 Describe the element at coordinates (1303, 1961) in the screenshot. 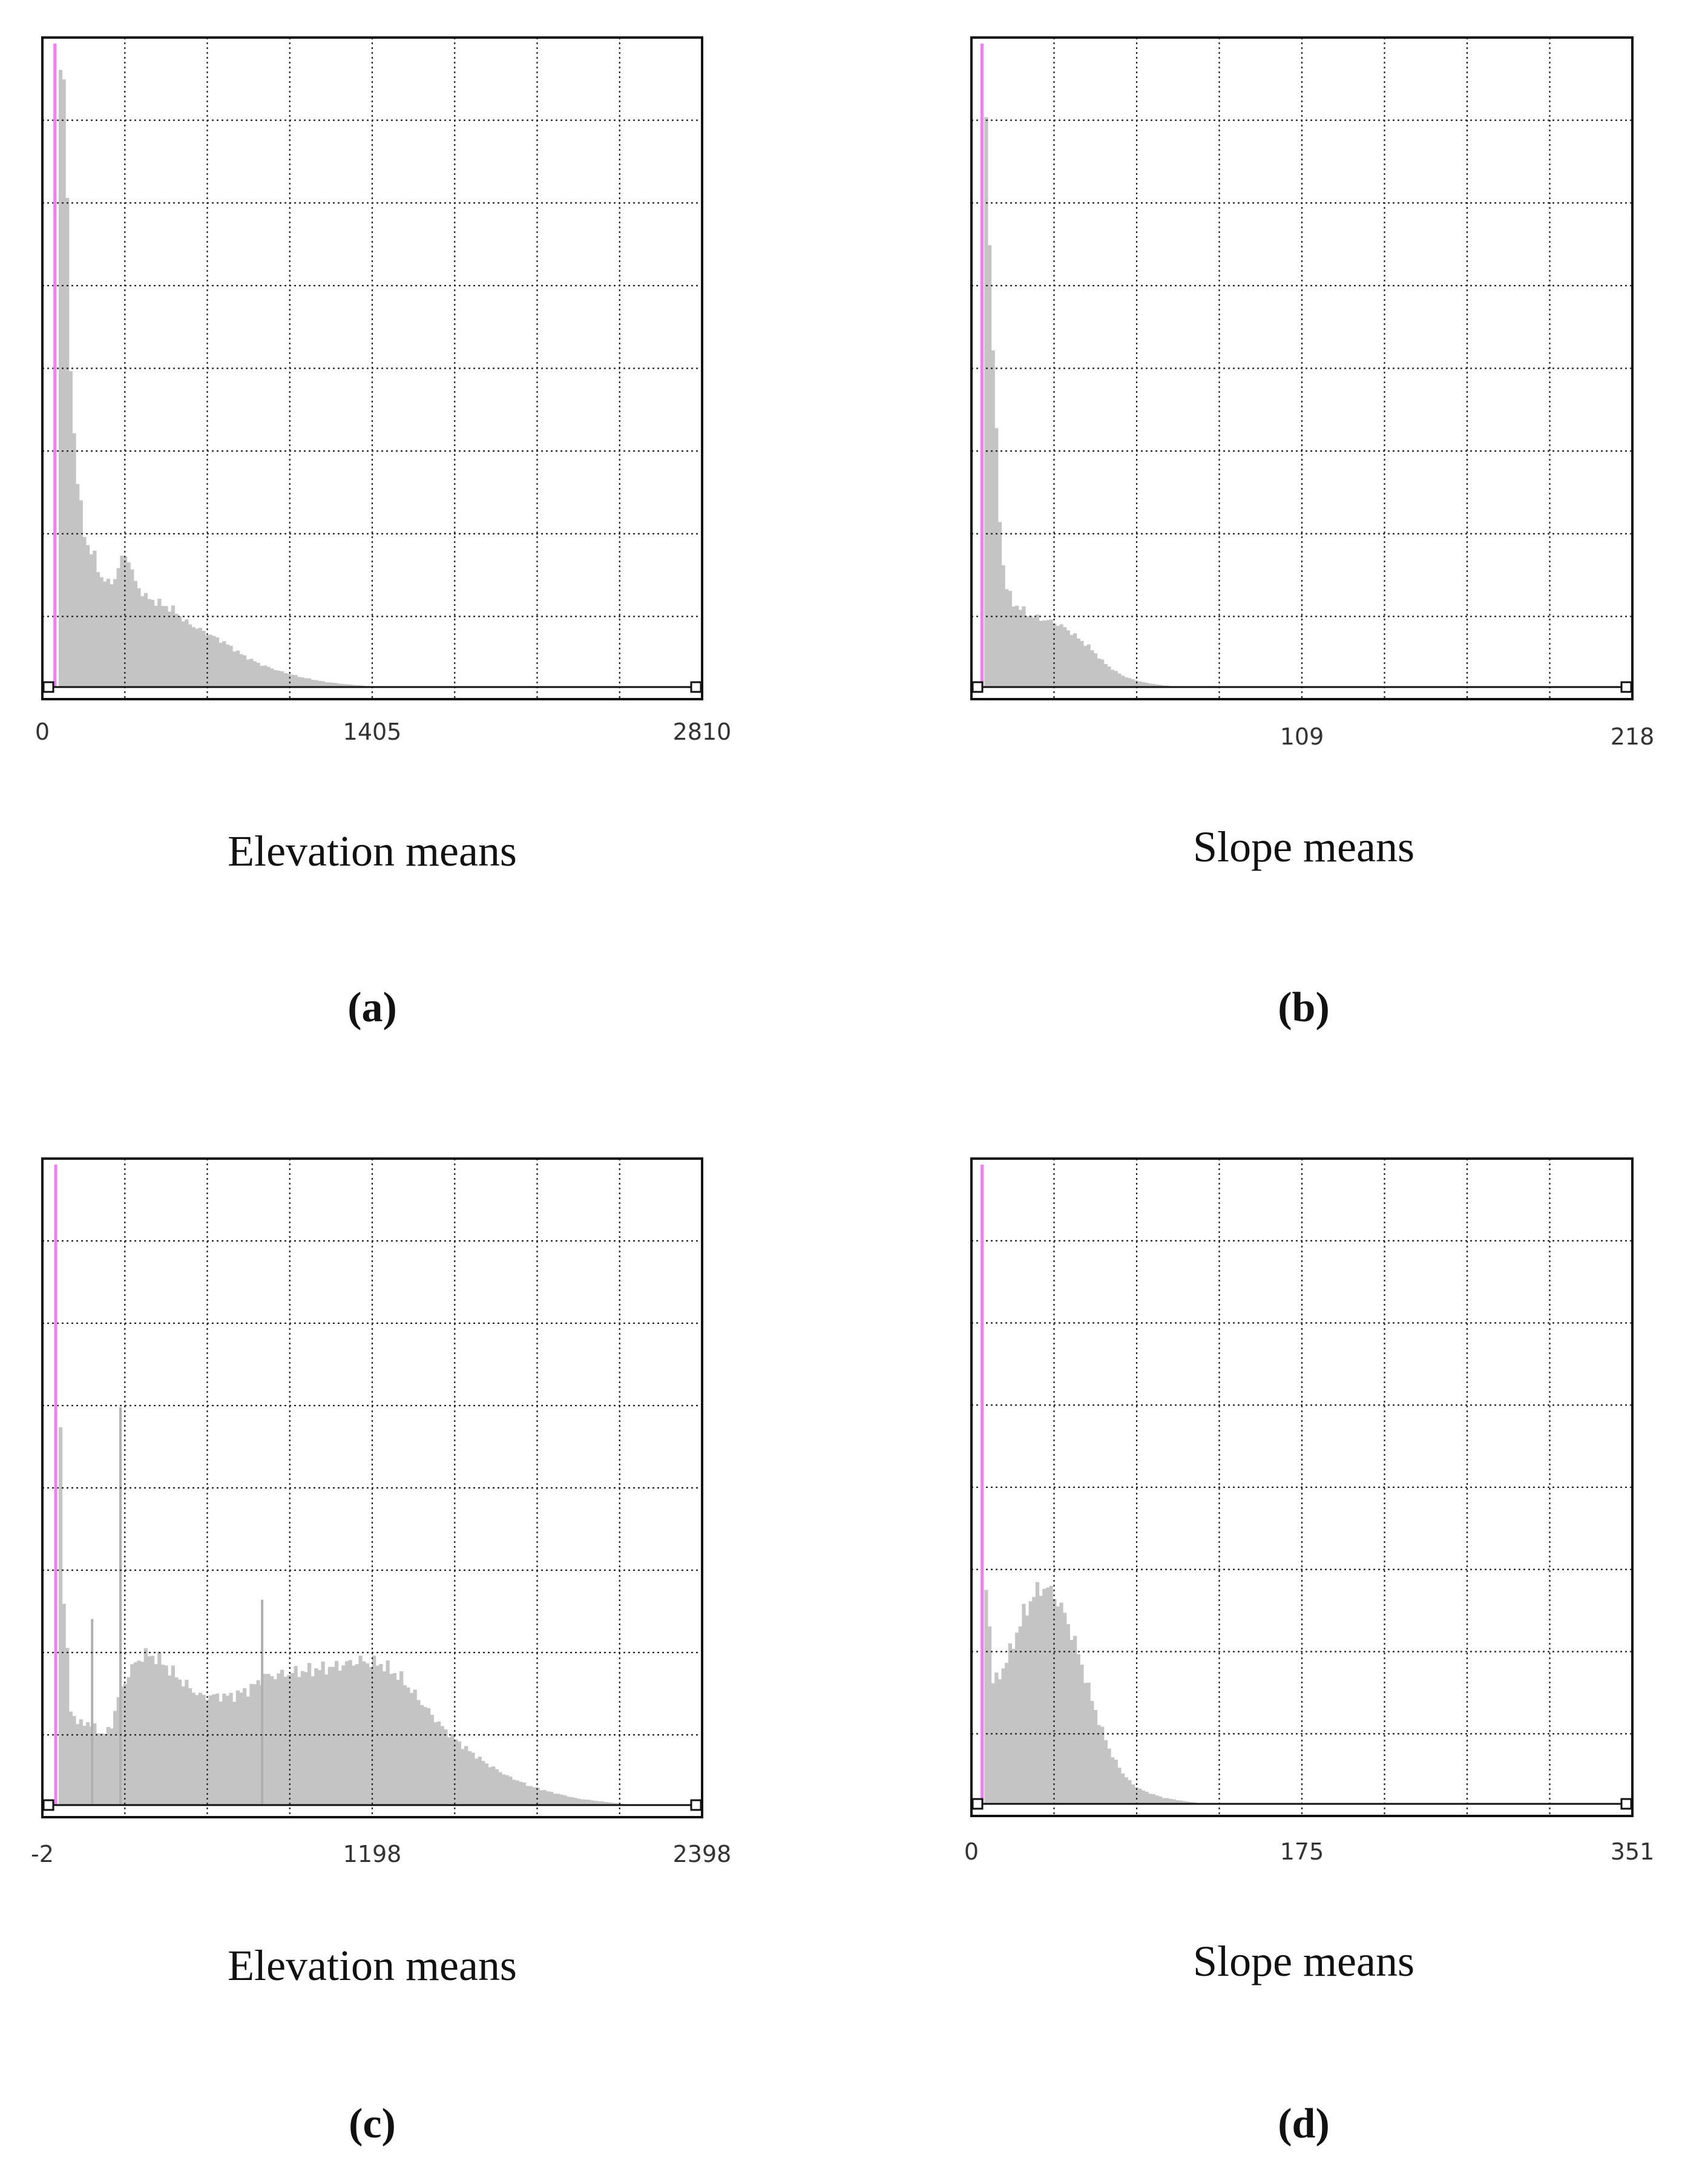

I see `x-axis-caption: Slope means` at that location.